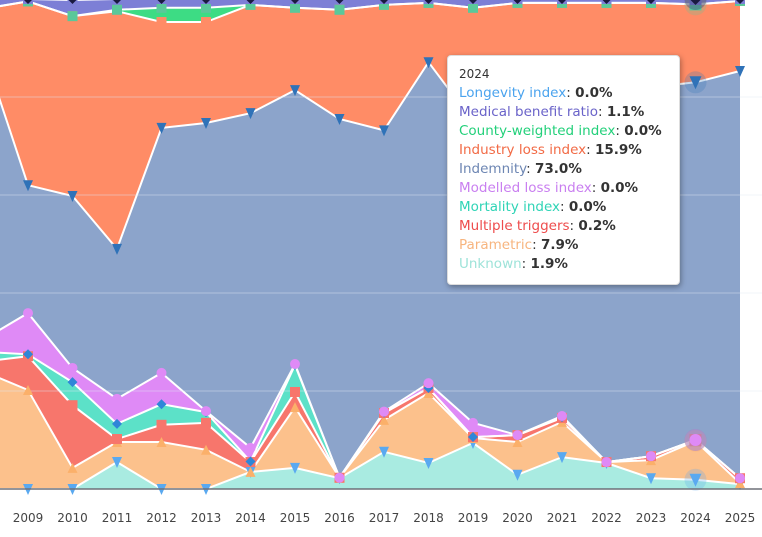 This screenshot has width=762, height=537. What do you see at coordinates (295, 518) in the screenshot?
I see `x-tick-label: 2015` at bounding box center [295, 518].